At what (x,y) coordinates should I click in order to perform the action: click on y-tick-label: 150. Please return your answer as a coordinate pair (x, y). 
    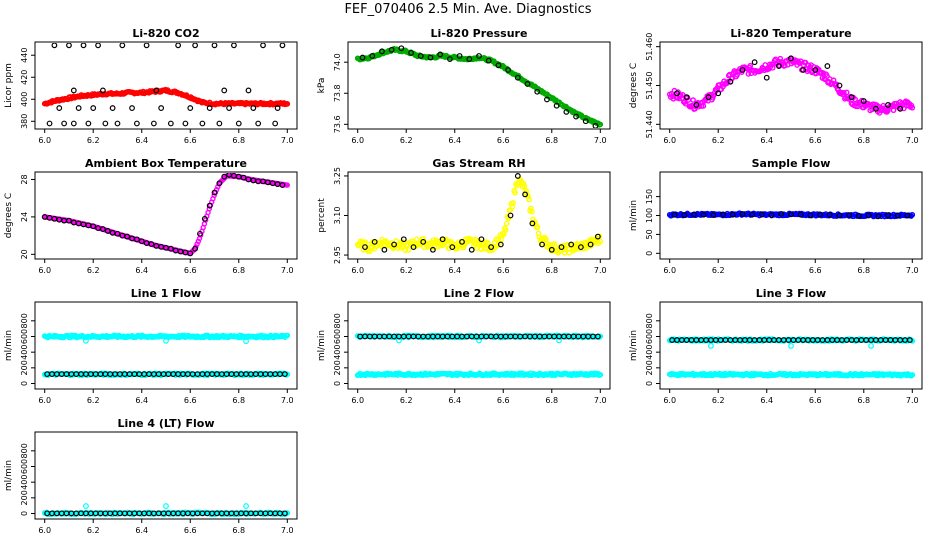
    Looking at the image, I should click on (649, 196).